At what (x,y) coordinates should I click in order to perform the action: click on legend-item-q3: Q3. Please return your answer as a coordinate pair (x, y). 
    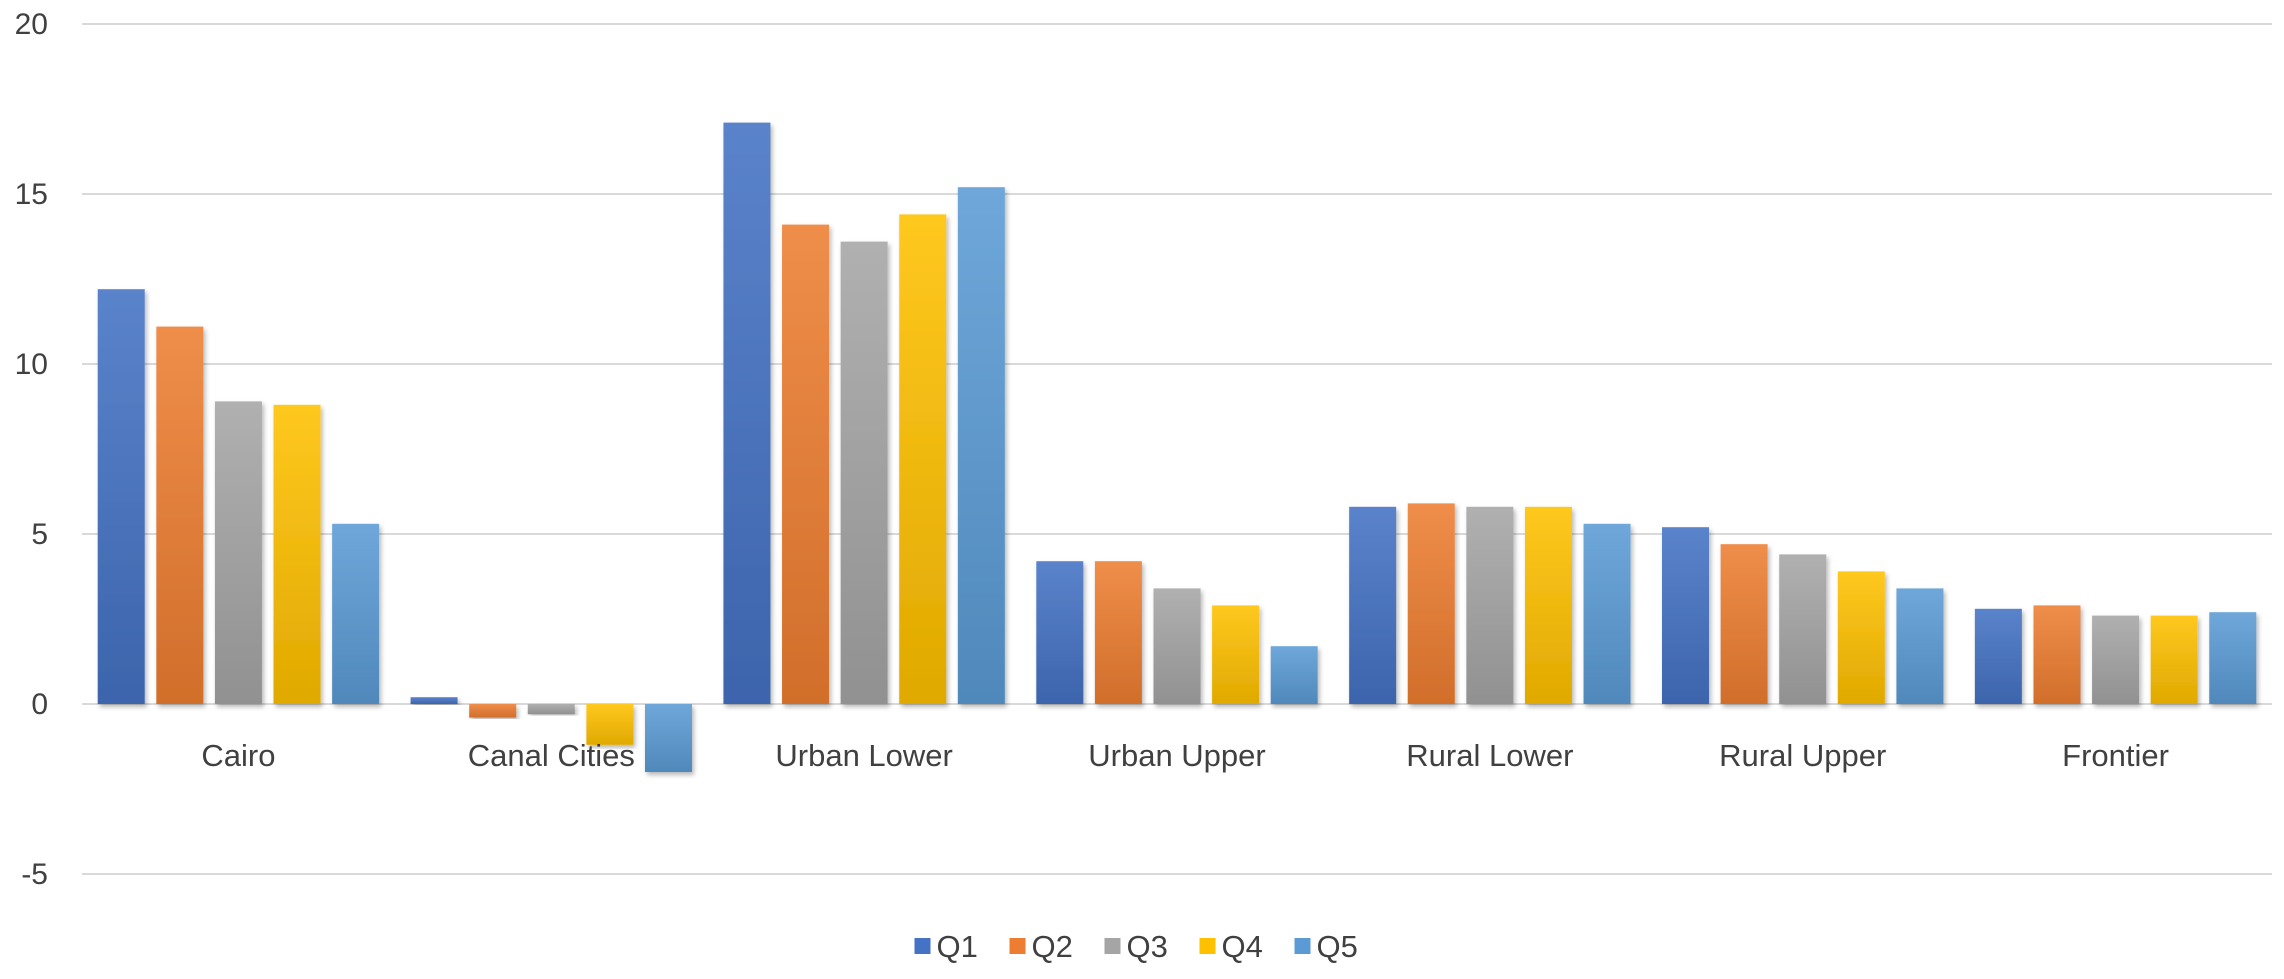
    Looking at the image, I should click on (1136, 946).